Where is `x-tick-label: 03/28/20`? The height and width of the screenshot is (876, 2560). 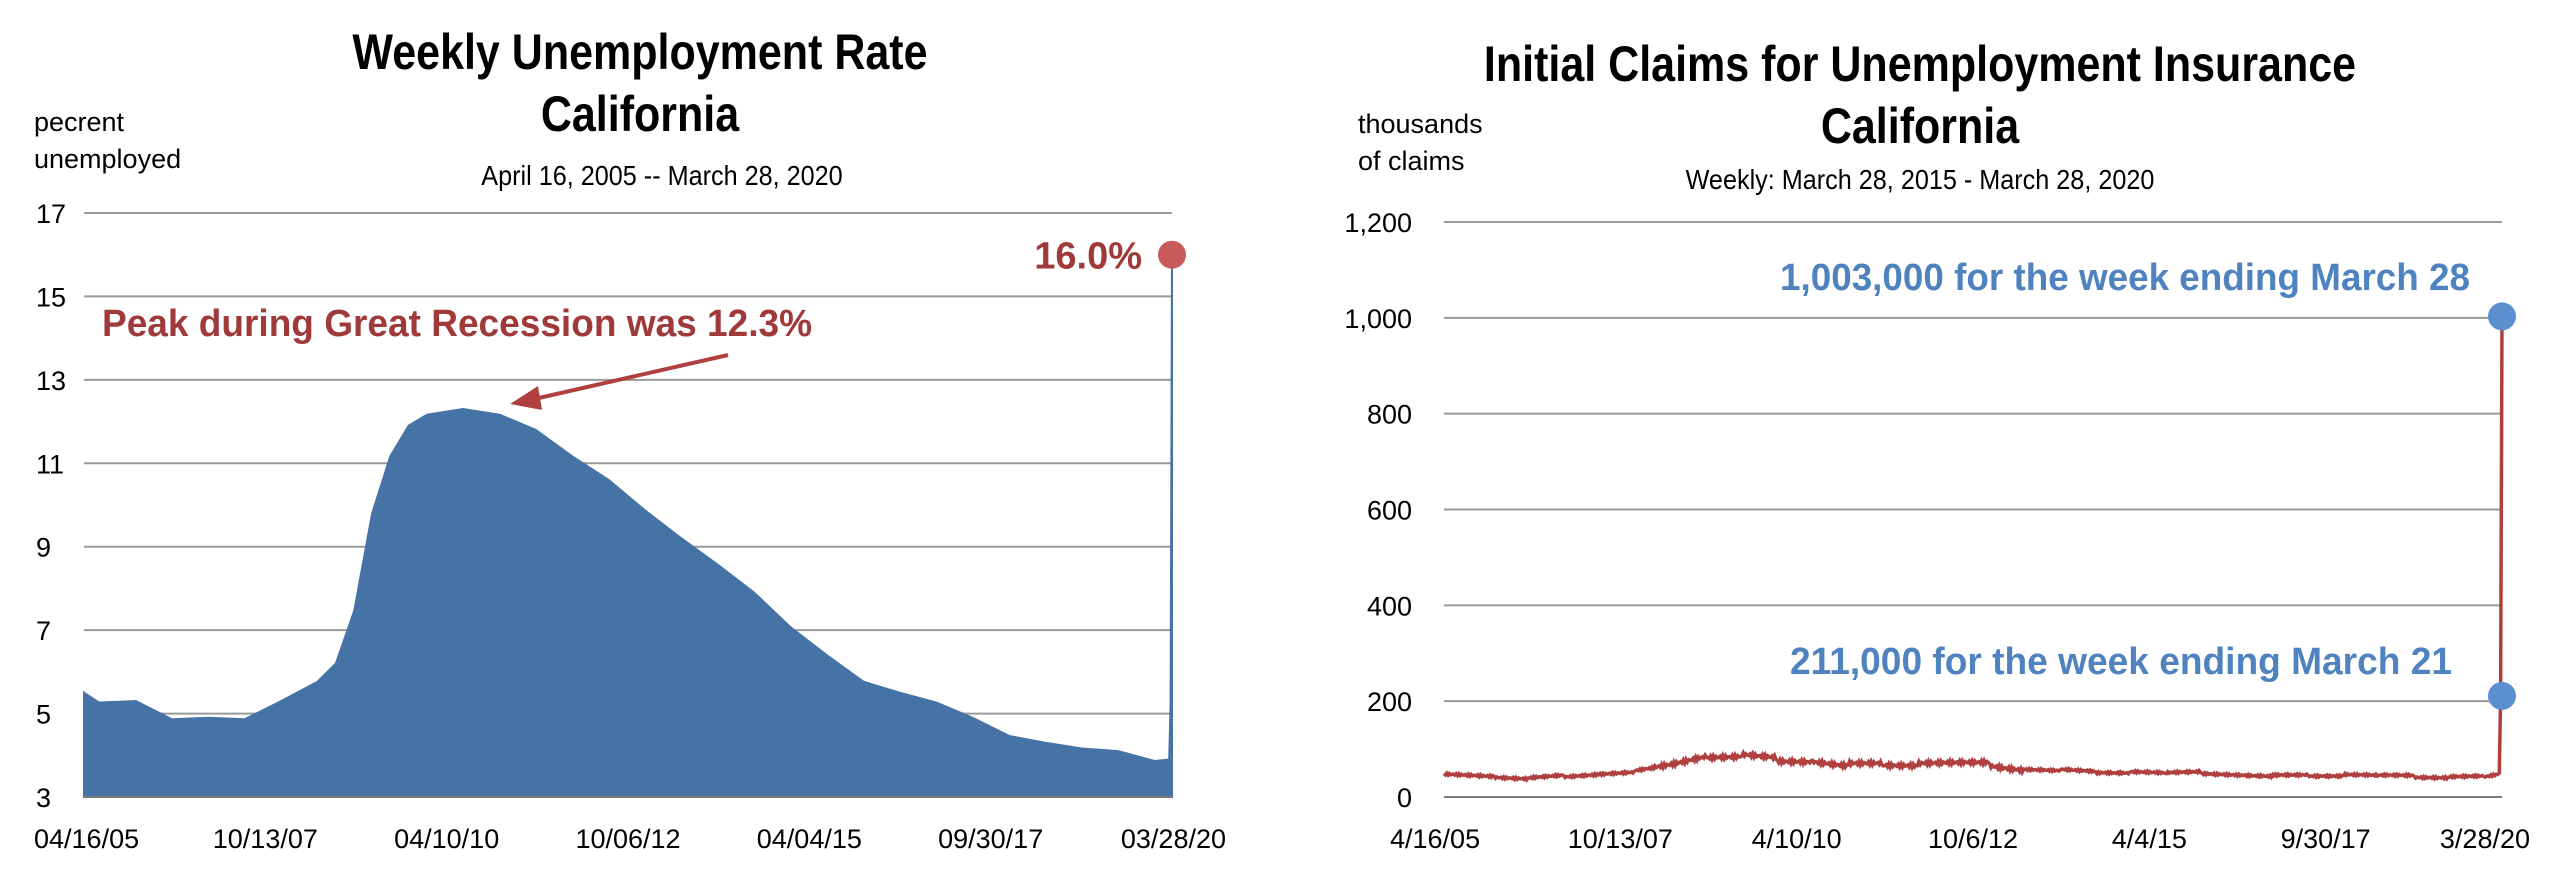
x-tick-label: 03/28/20 is located at coordinates (1173, 839).